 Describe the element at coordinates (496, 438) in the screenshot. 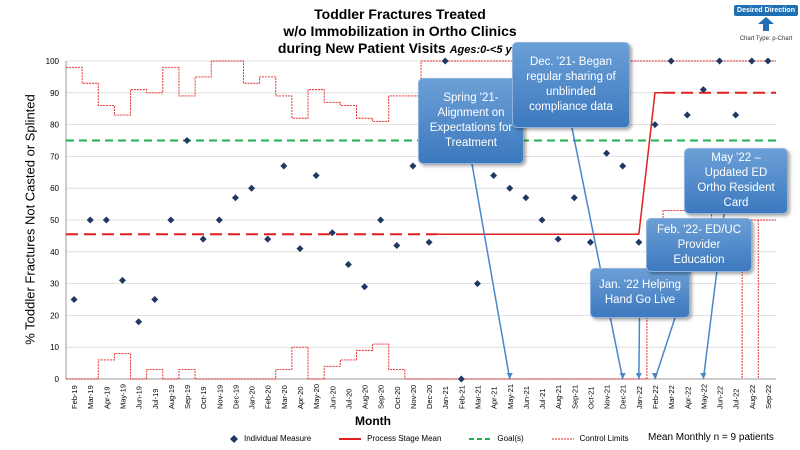

I see `legend-item-goal: Goal(s)` at that location.